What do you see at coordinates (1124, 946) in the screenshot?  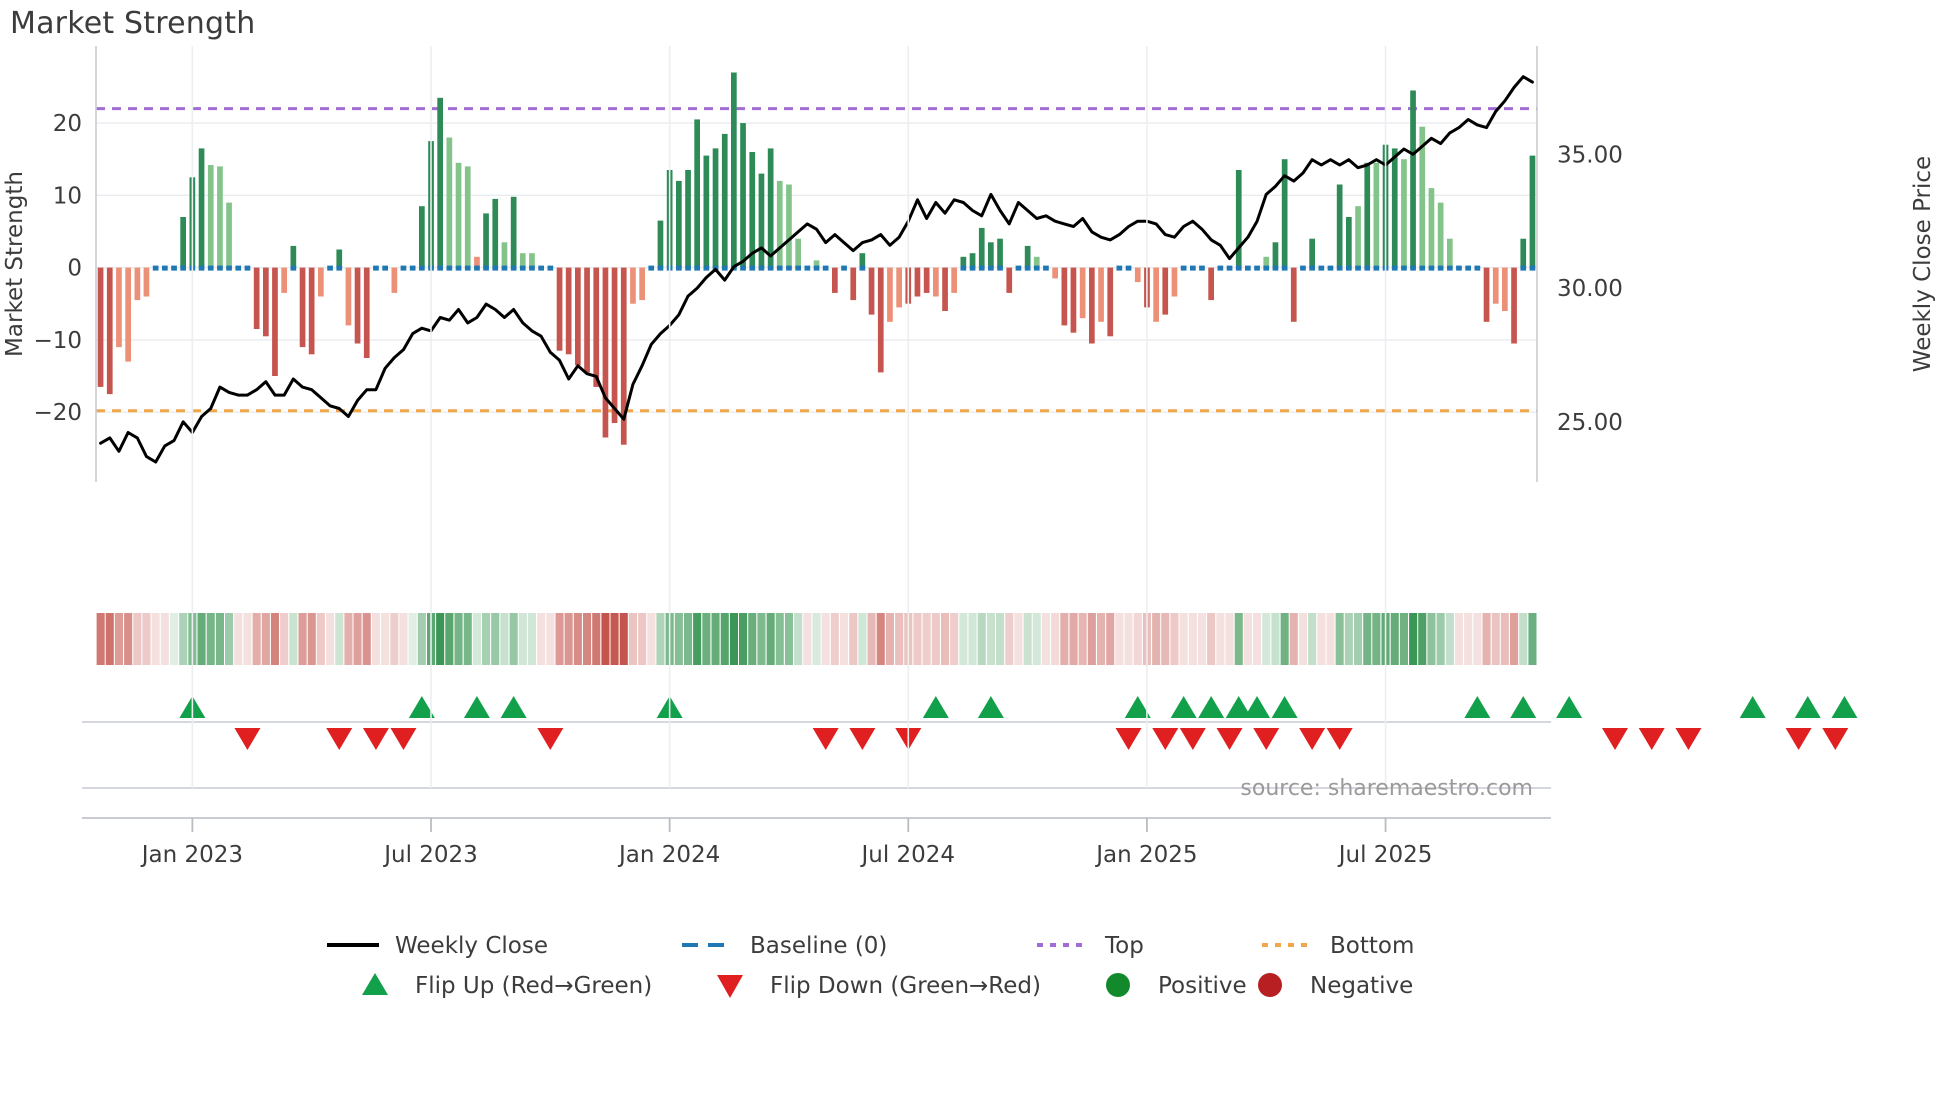 I see `legend-top: Top` at bounding box center [1124, 946].